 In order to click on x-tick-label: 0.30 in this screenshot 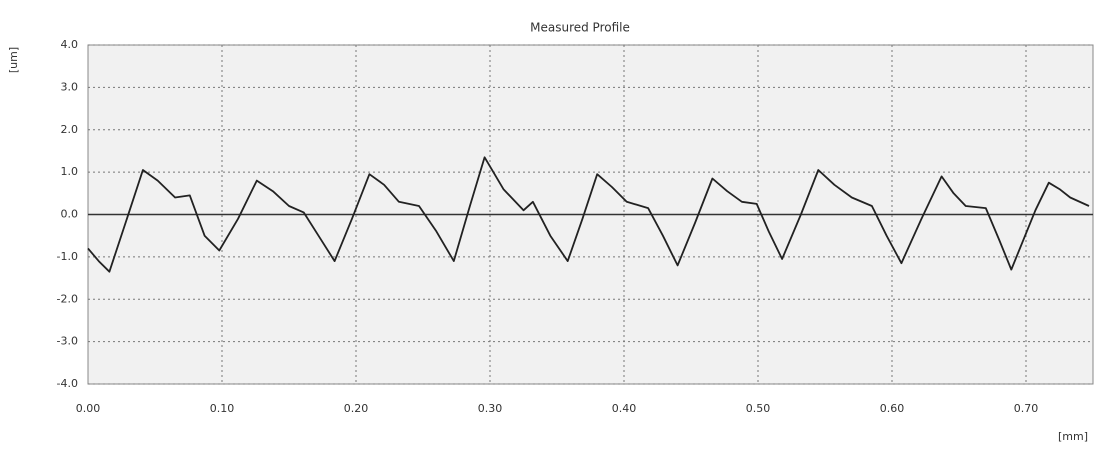, I will do `click(490, 408)`.